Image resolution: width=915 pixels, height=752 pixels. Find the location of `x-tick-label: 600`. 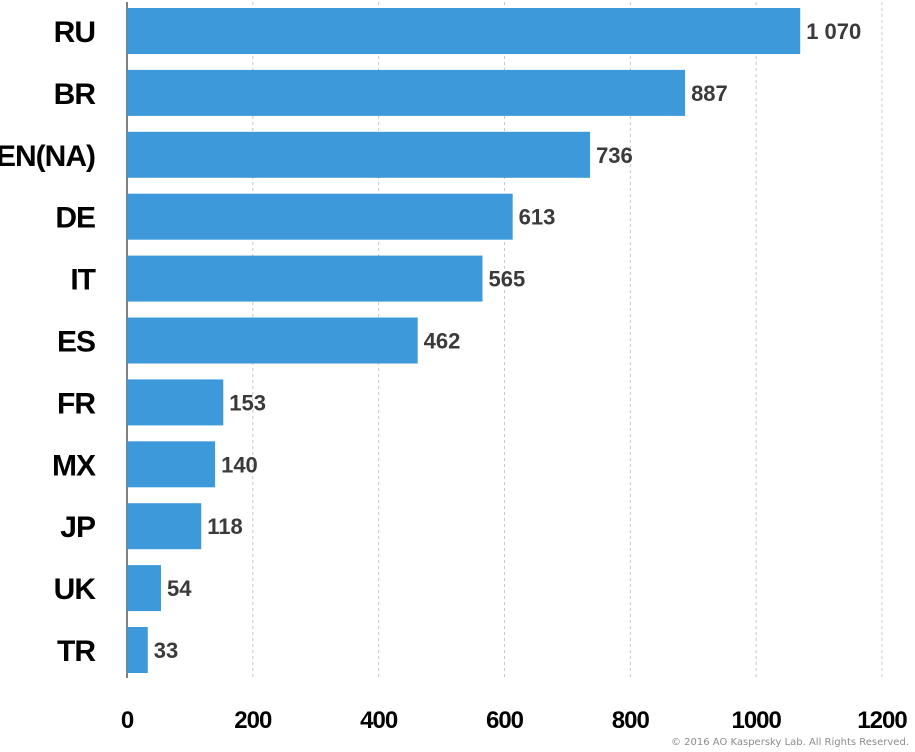

x-tick-label: 600 is located at coordinates (505, 720).